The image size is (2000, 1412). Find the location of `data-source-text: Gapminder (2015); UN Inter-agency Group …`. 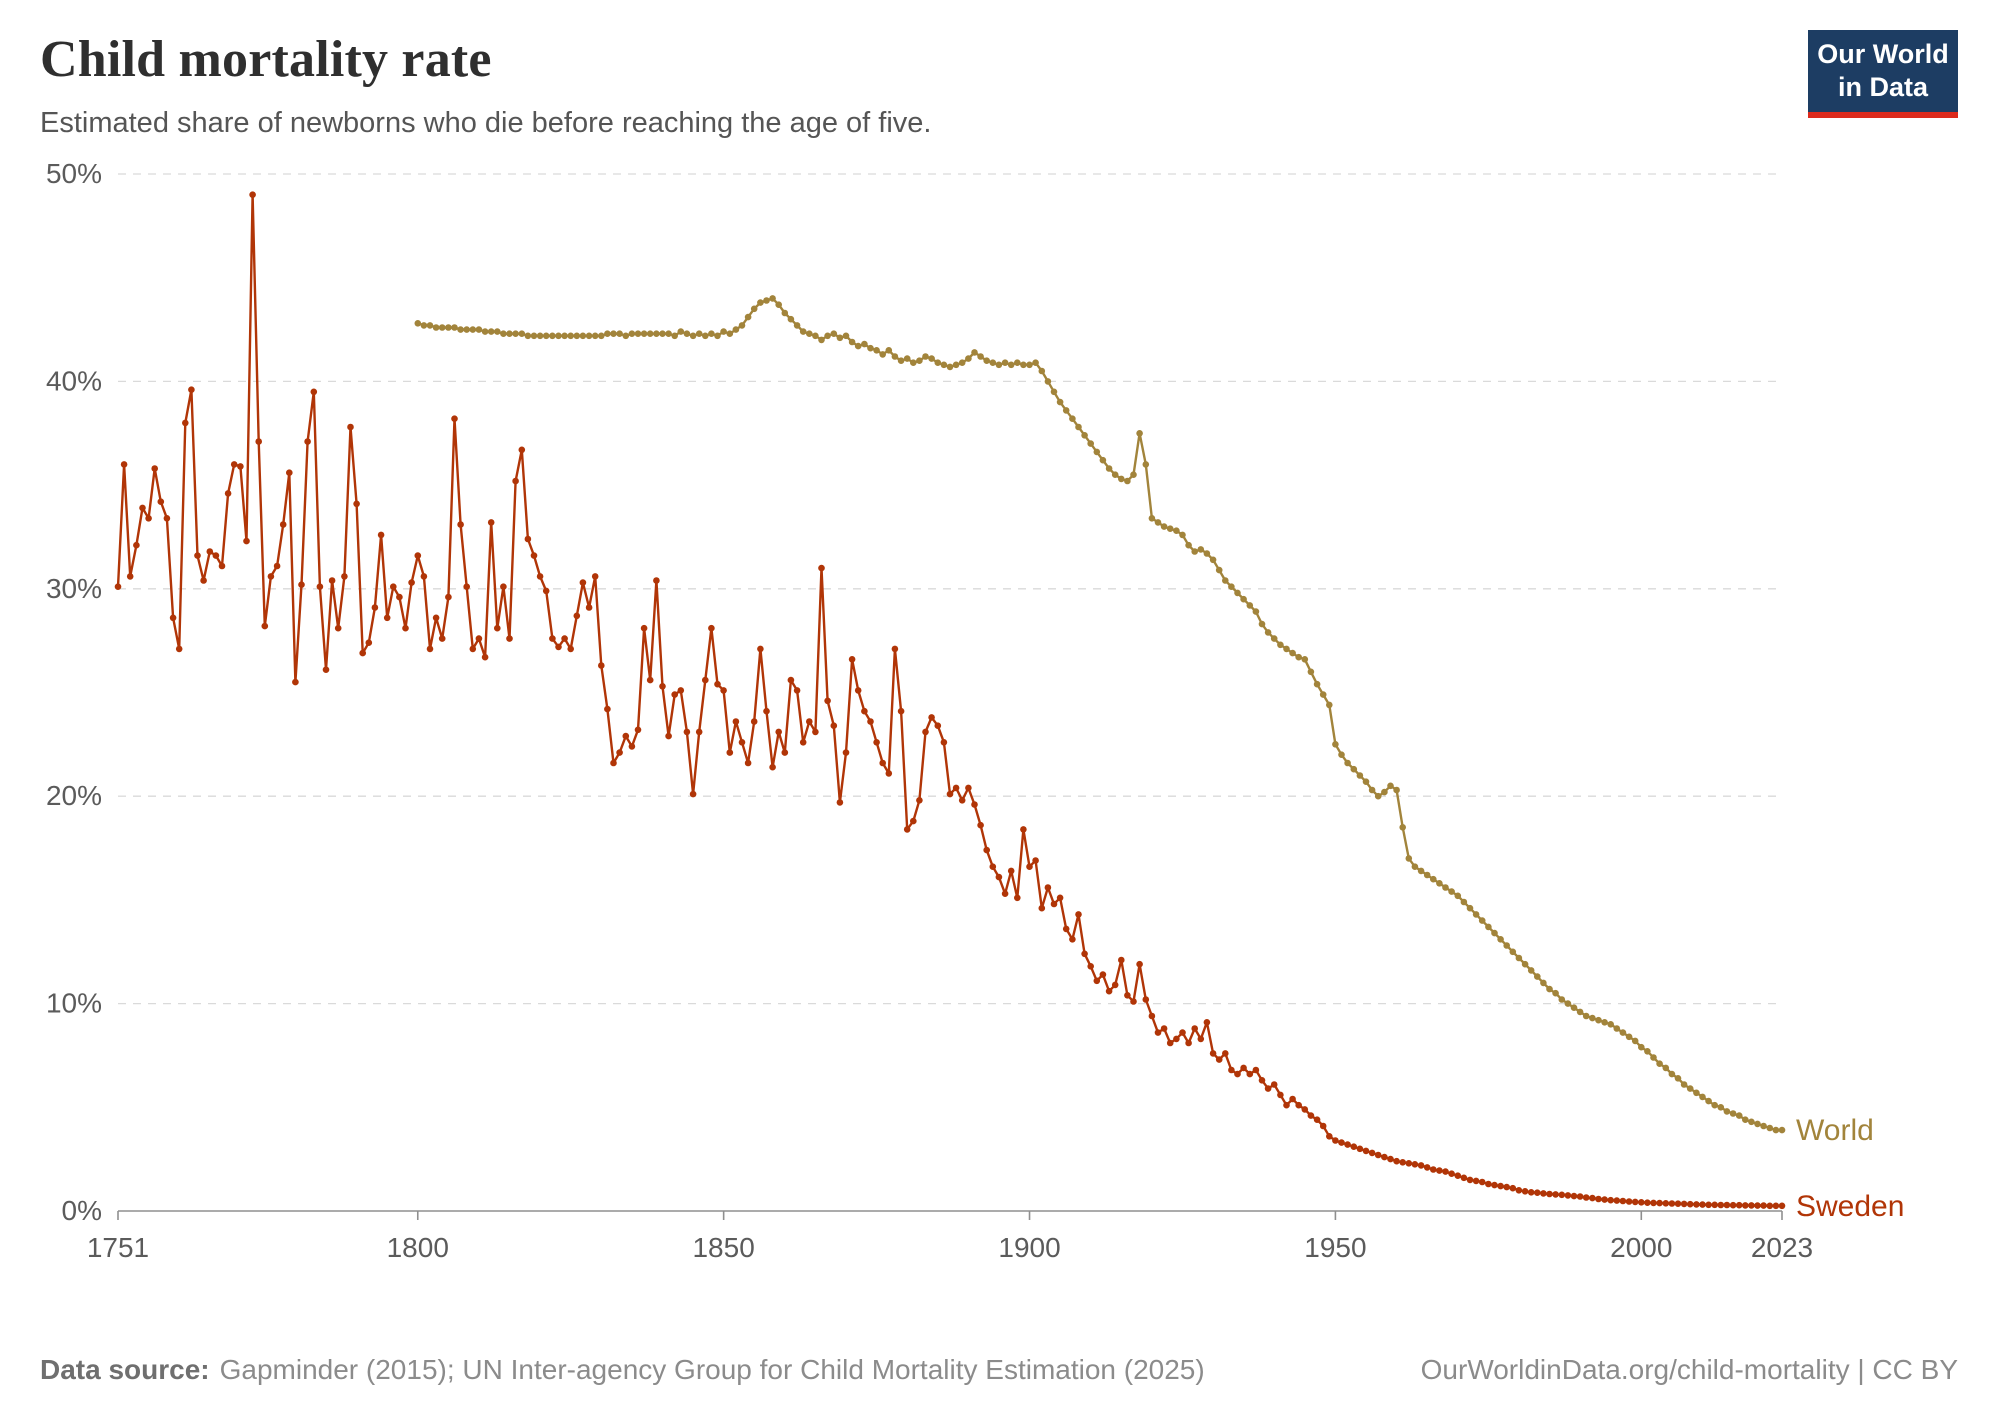

data-source-text: Gapminder (2015); UN Inter-agency Group … is located at coordinates (712, 1369).